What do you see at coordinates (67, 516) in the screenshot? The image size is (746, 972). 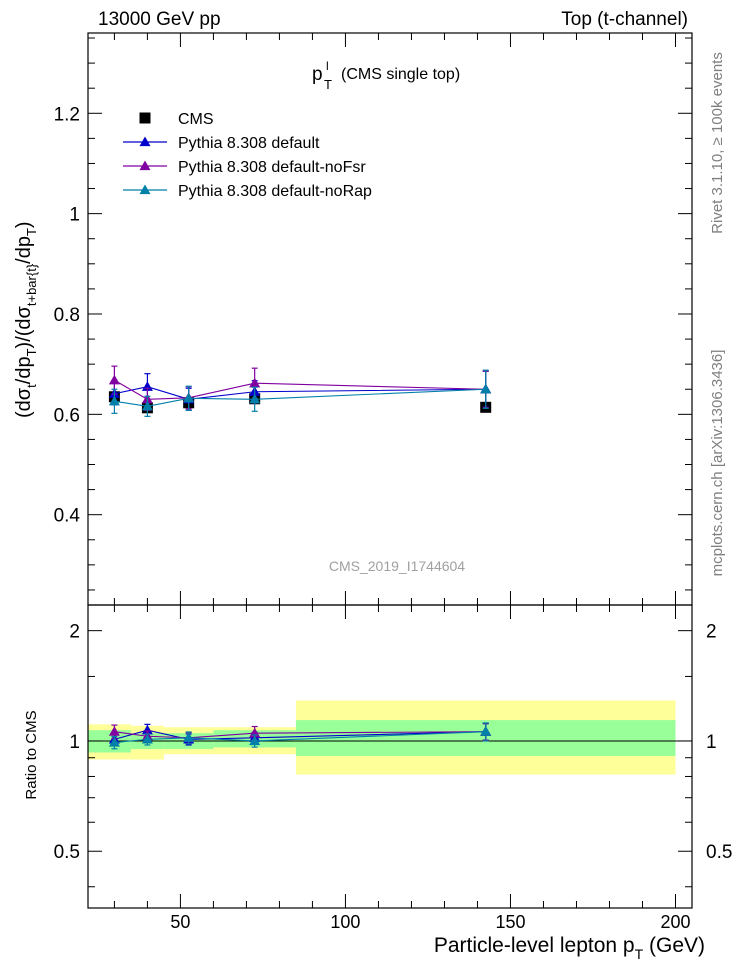 I see `main-y-tick-label: 0.4` at bounding box center [67, 516].